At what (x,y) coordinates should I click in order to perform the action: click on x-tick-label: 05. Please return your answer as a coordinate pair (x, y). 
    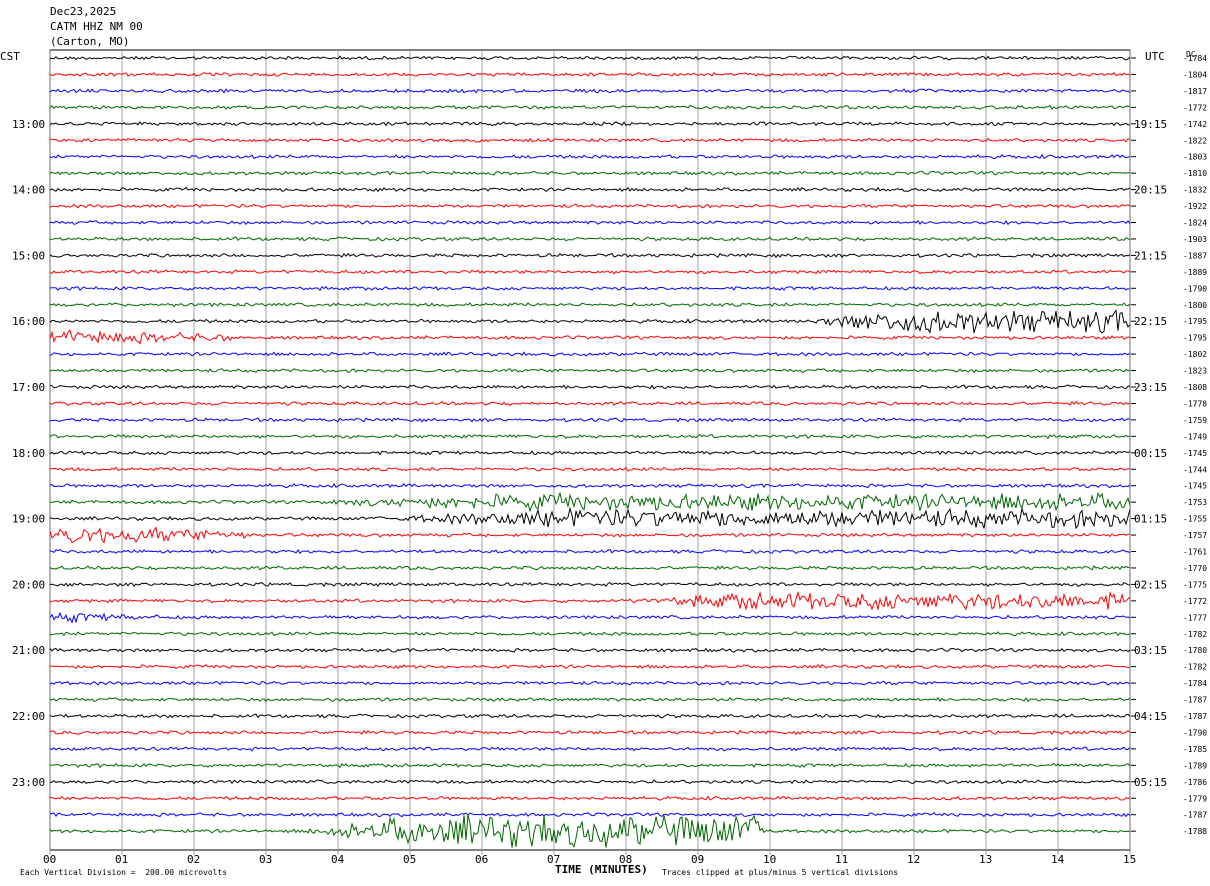
    Looking at the image, I should click on (409, 859).